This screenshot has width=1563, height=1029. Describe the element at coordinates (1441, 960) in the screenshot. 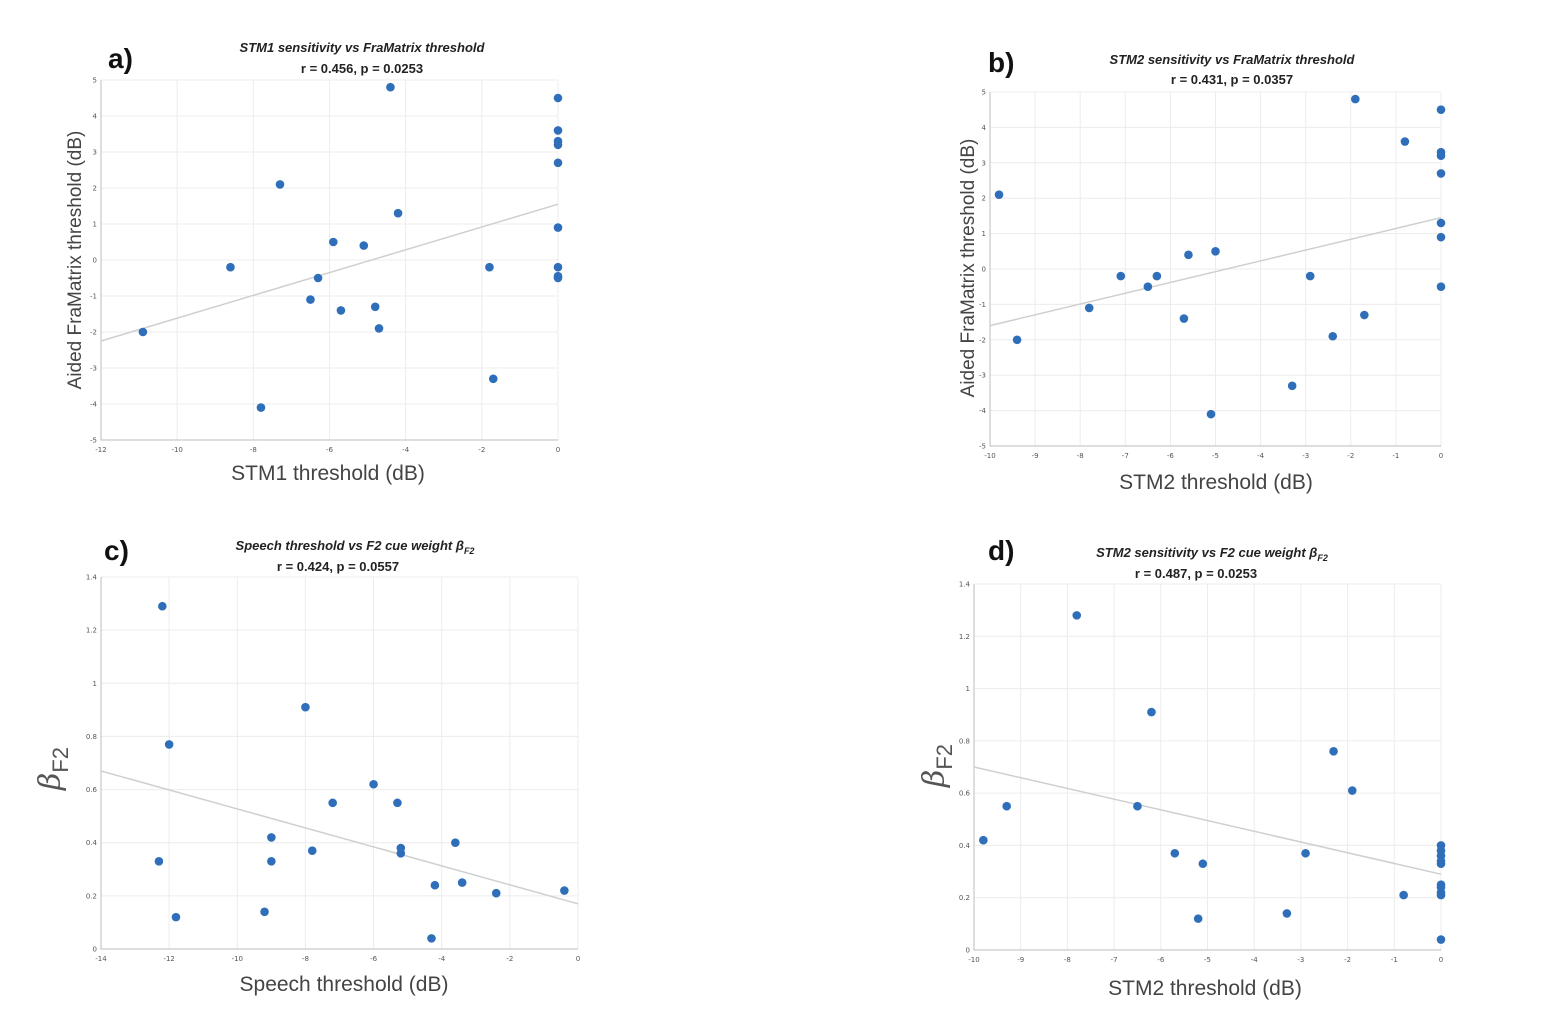

I see `panel-d-xtick-label-10: 0` at that location.